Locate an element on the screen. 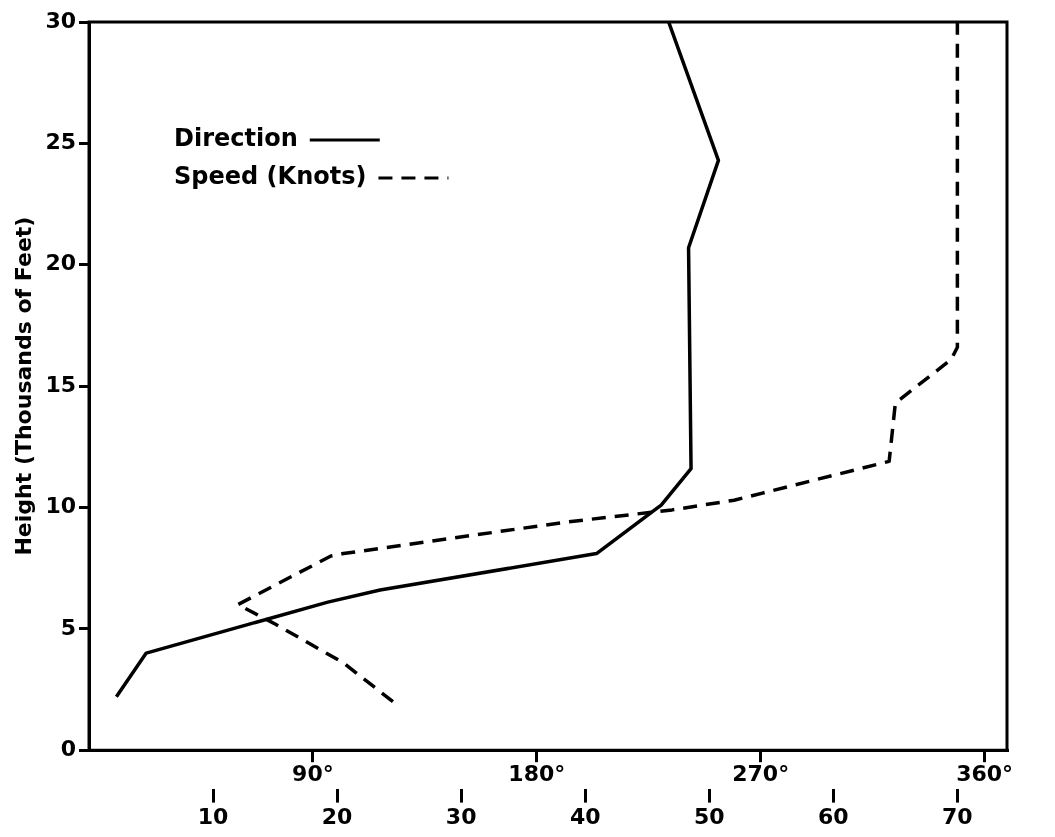 This screenshot has width=1055, height=837. x2-tick-label: 60 is located at coordinates (833, 816).